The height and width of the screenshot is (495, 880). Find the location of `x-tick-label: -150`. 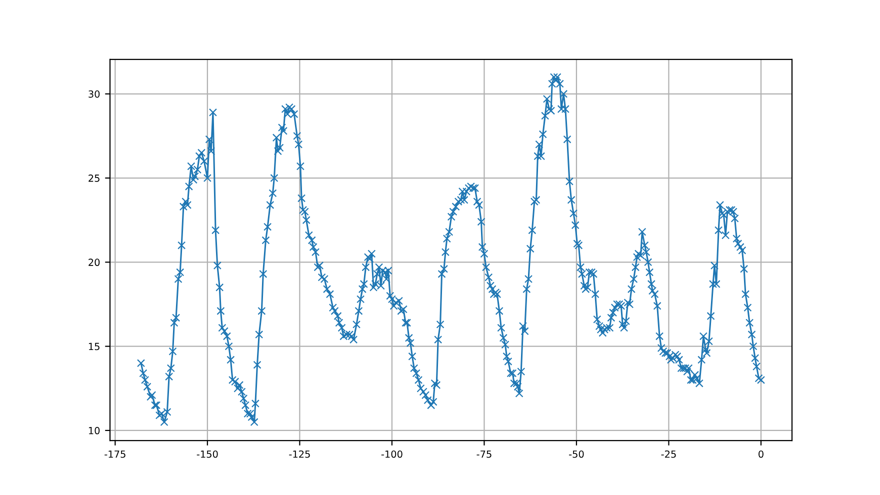

x-tick-label: -150 is located at coordinates (207, 454).